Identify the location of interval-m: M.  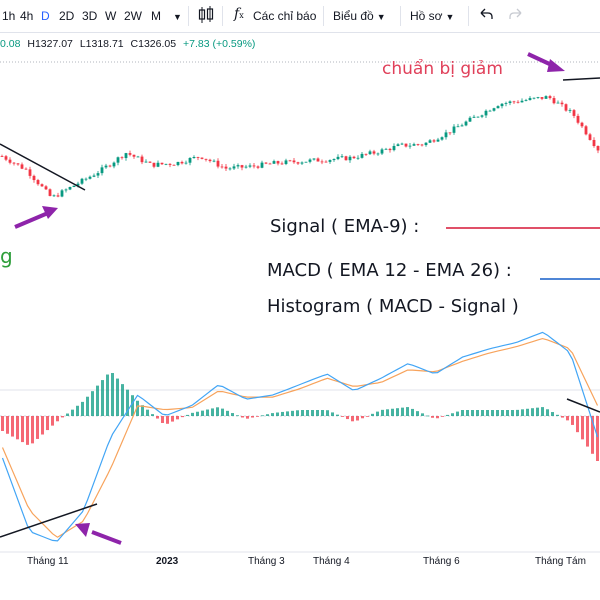
(156, 16).